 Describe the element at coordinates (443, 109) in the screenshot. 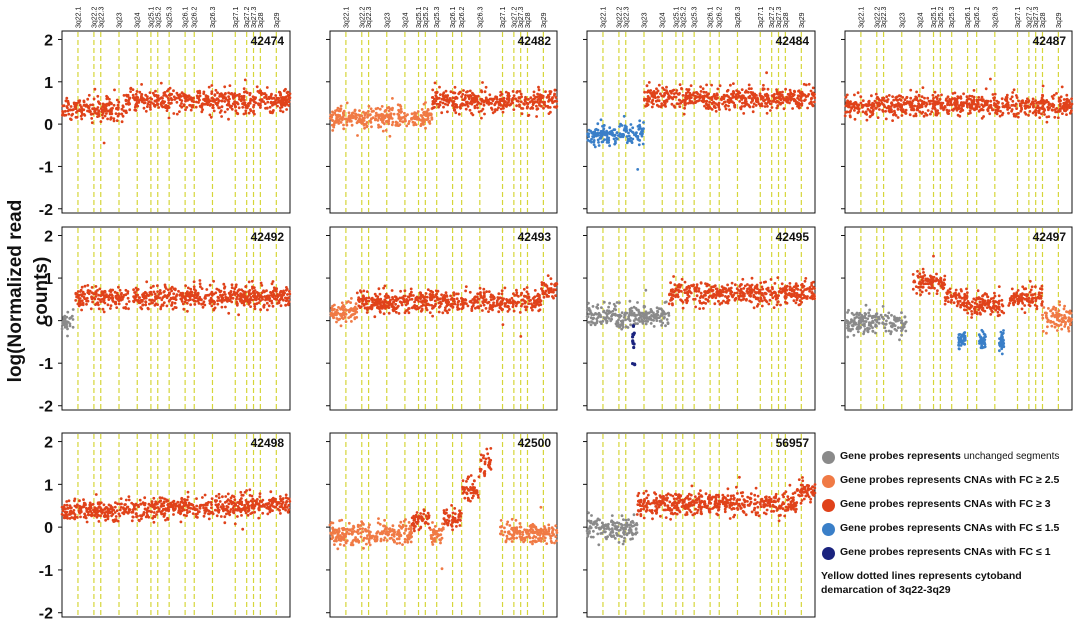

I see `data-points` at that location.